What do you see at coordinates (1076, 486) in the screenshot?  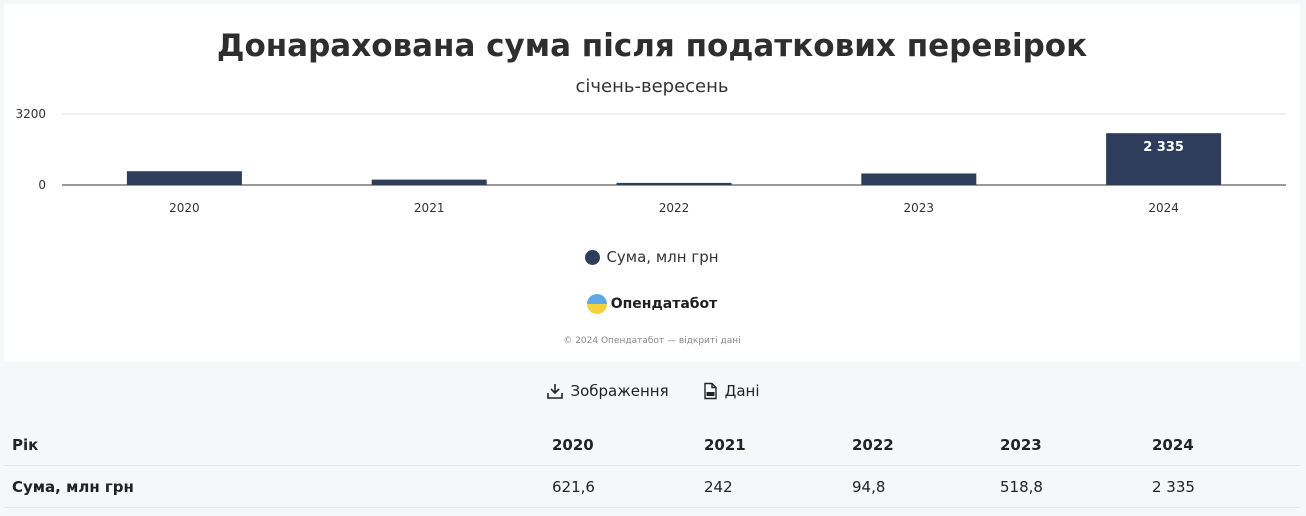 I see `table-cell: 518,8` at bounding box center [1076, 486].